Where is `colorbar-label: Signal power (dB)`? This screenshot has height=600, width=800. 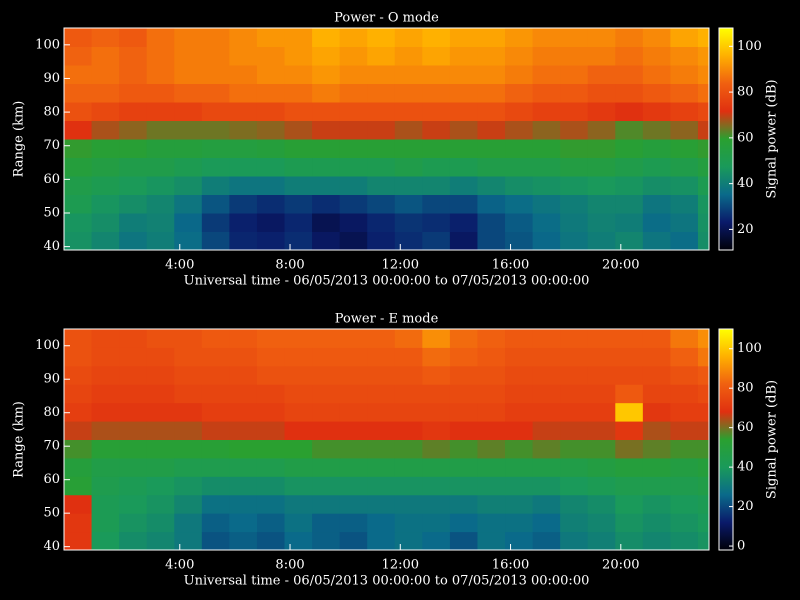 colorbar-label: Signal power (dB) is located at coordinates (772, 439).